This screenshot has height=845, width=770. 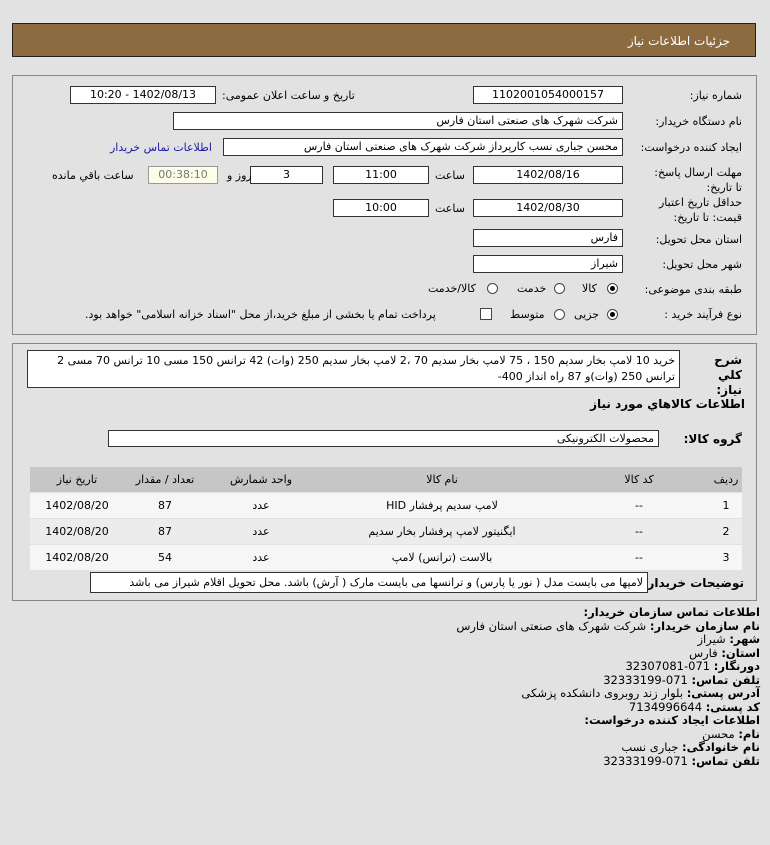 What do you see at coordinates (725, 679) in the screenshot?
I see `phone-label: تلفن تماس:` at bounding box center [725, 679].